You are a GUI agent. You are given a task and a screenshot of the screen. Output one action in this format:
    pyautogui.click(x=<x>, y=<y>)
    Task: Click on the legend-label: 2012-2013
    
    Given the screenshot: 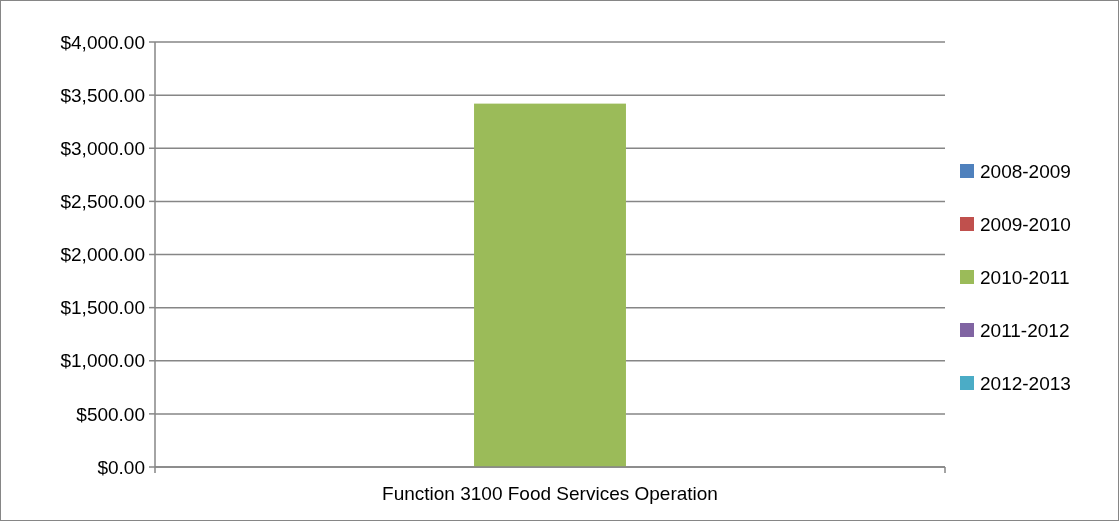 What is the action you would take?
    pyautogui.click(x=1025, y=383)
    